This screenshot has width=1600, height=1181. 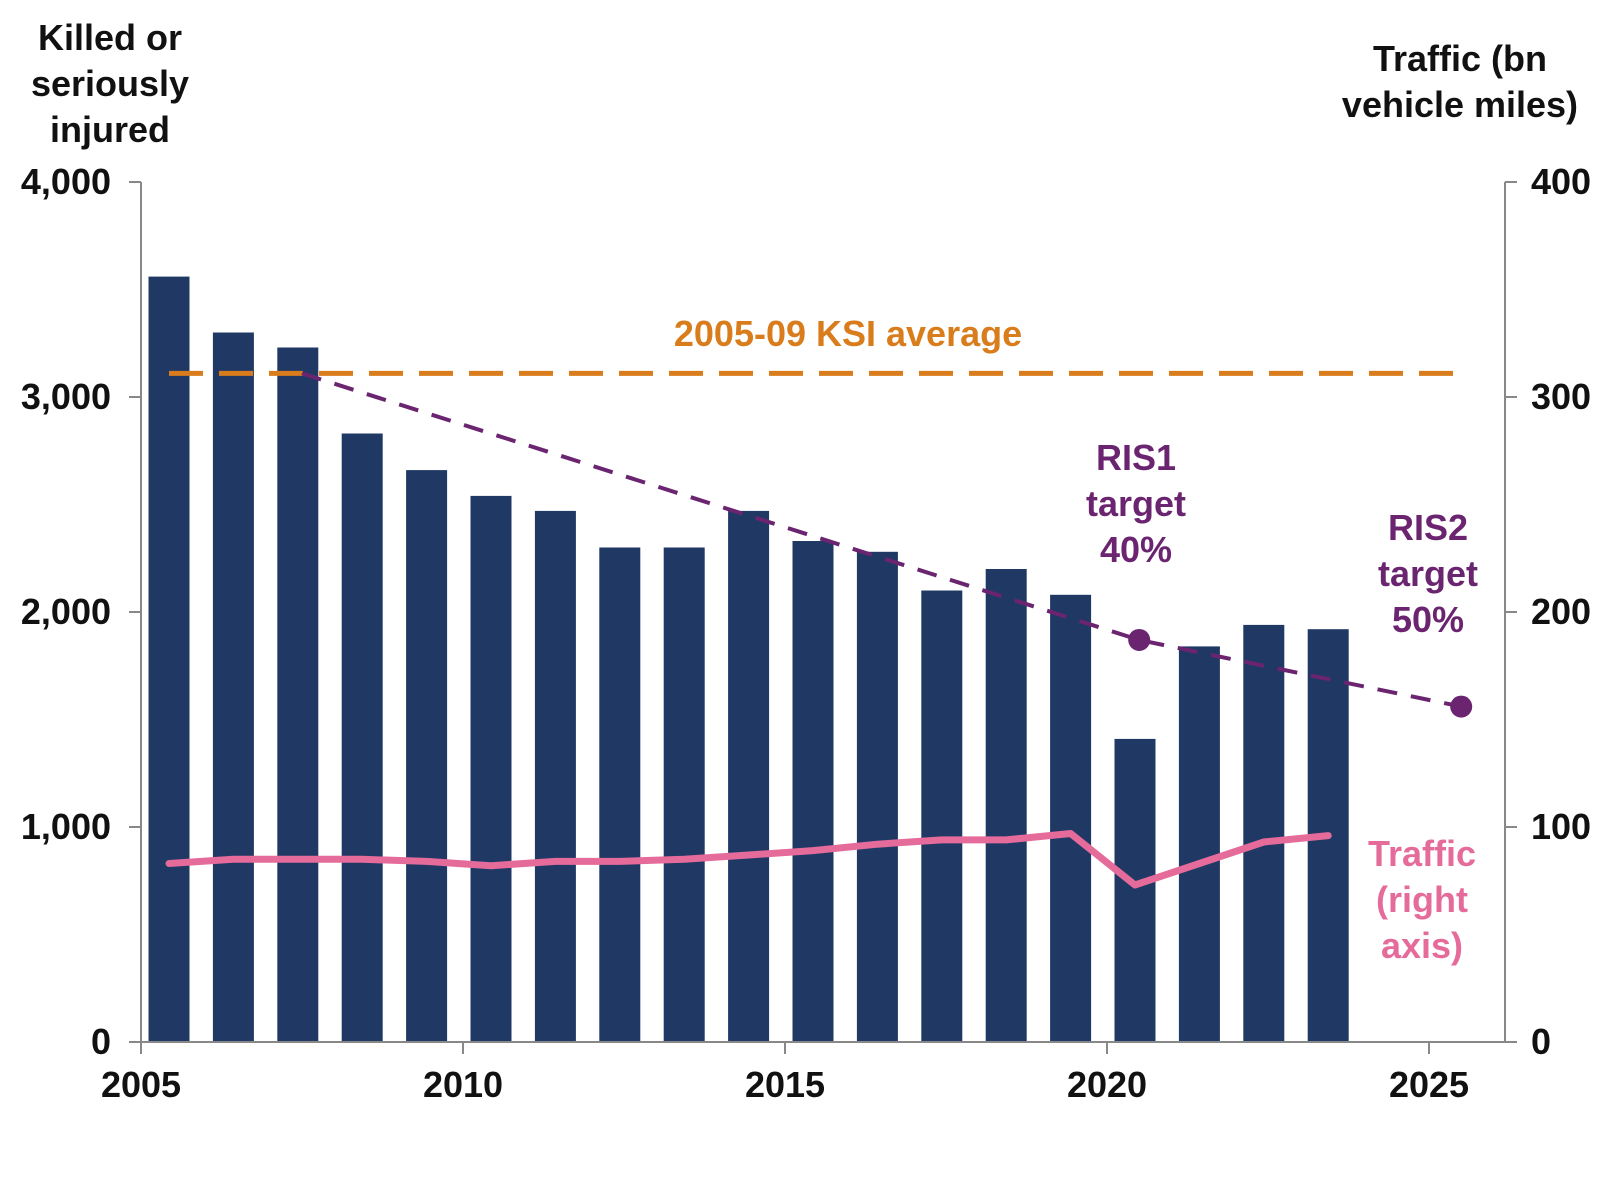 What do you see at coordinates (813, 791) in the screenshot?
I see `ksi-bar-2015` at bounding box center [813, 791].